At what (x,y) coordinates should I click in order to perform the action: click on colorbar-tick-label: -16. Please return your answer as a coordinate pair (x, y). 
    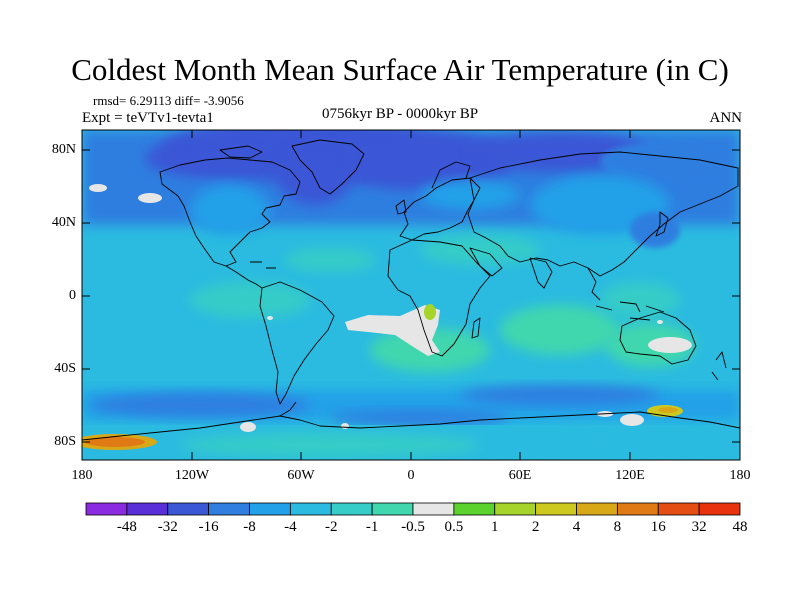
    Looking at the image, I should click on (208, 527).